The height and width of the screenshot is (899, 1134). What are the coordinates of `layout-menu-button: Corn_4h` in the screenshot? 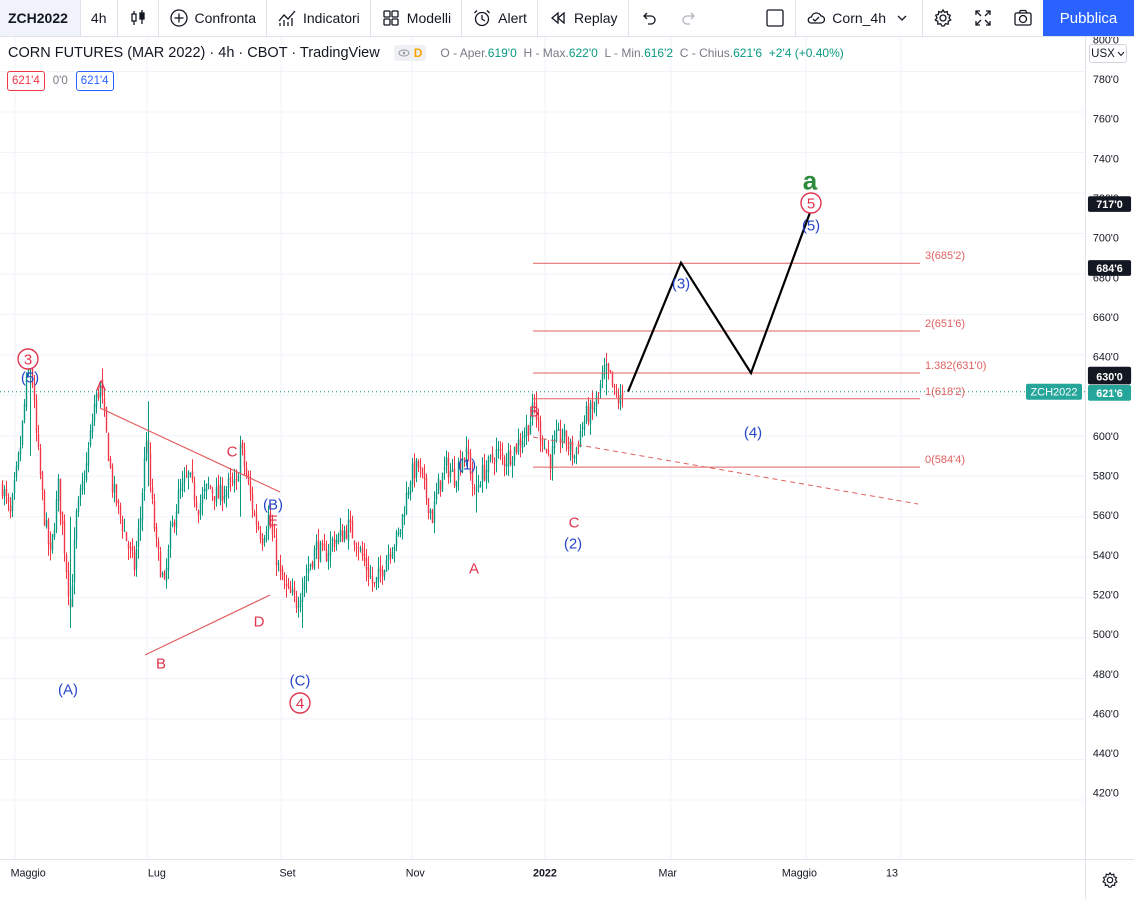 It's located at (859, 18).